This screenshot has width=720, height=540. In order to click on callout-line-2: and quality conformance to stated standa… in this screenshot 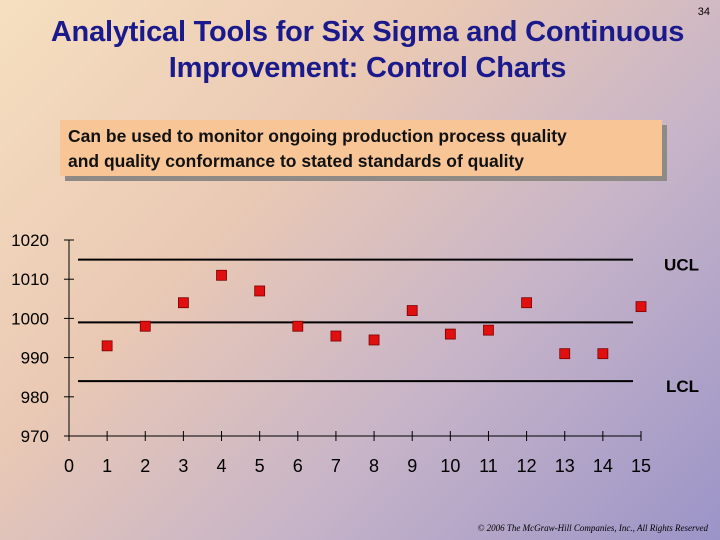, I will do `click(296, 161)`.